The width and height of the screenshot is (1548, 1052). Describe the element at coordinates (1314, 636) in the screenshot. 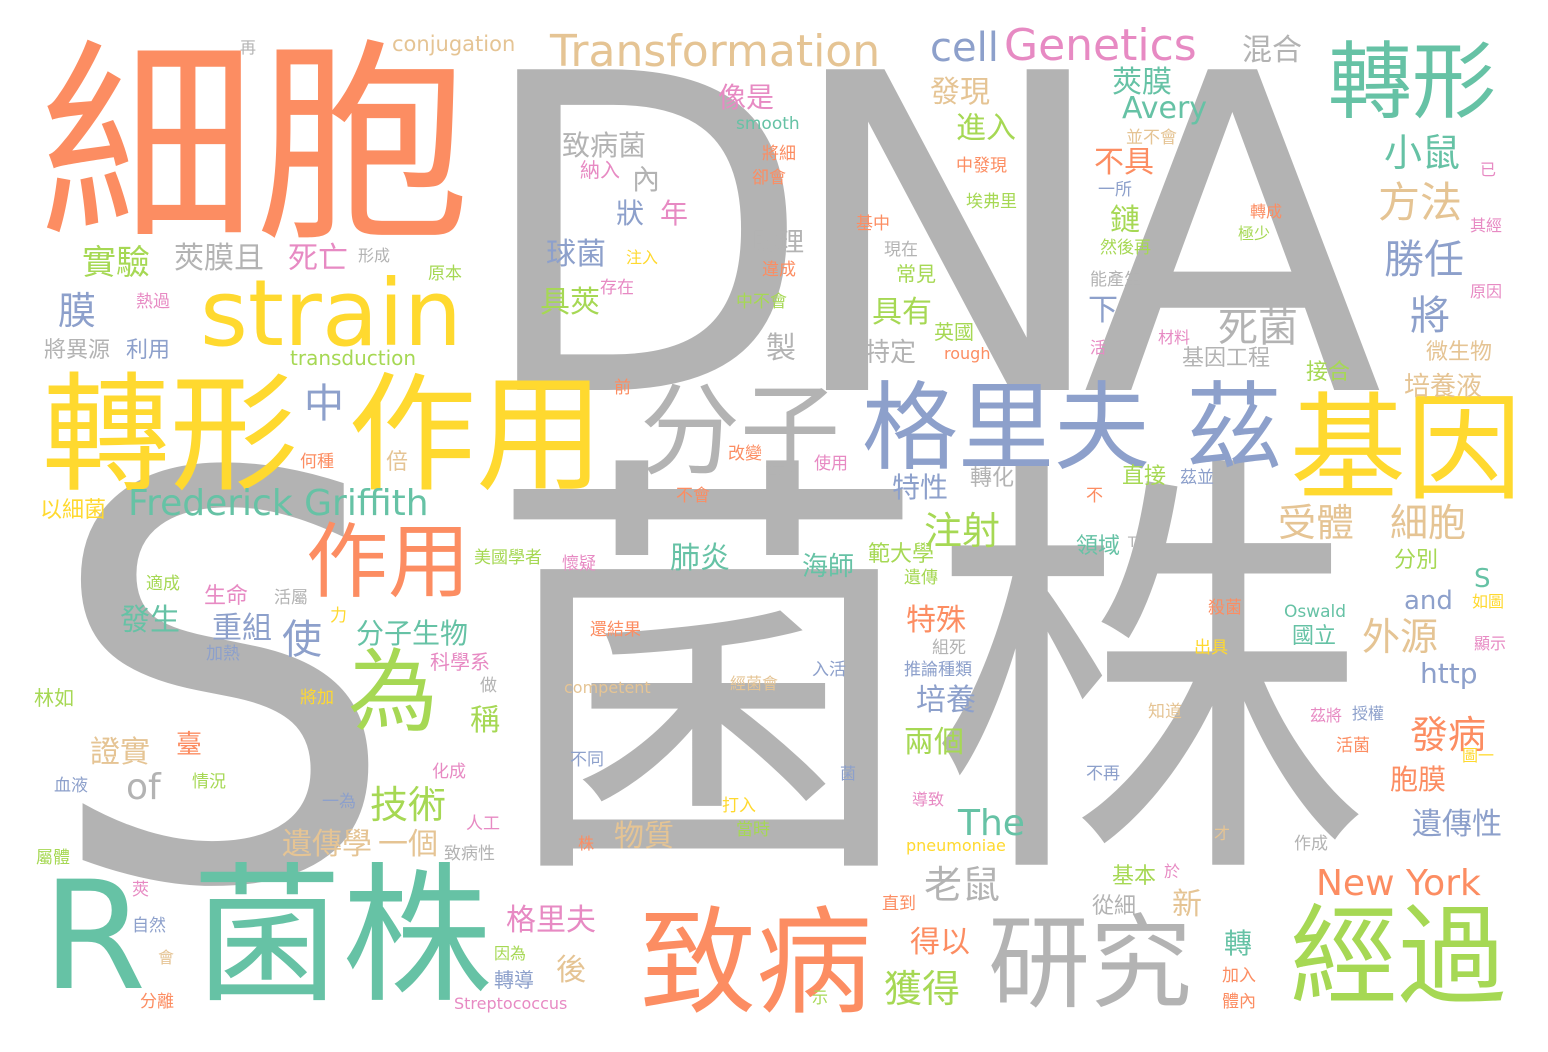

I see `word-guoli: 國立` at that location.